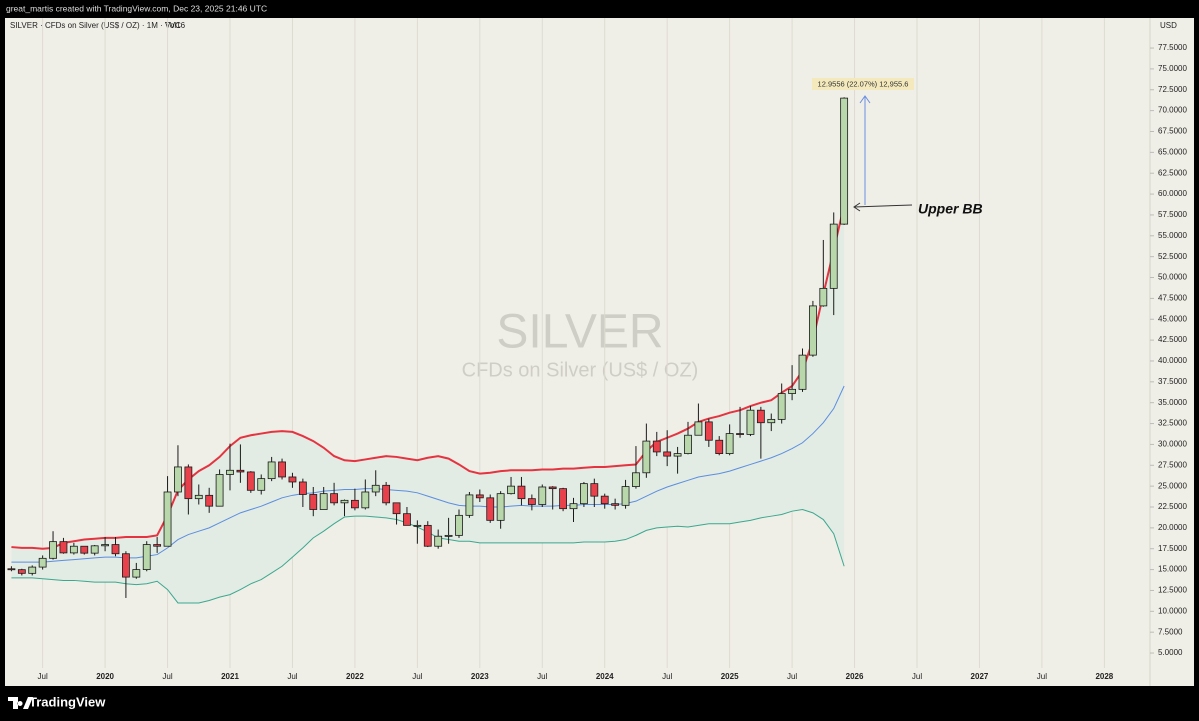  Describe the element at coordinates (1172, 590) in the screenshot. I see `y-tick-label: 12.5000` at that location.